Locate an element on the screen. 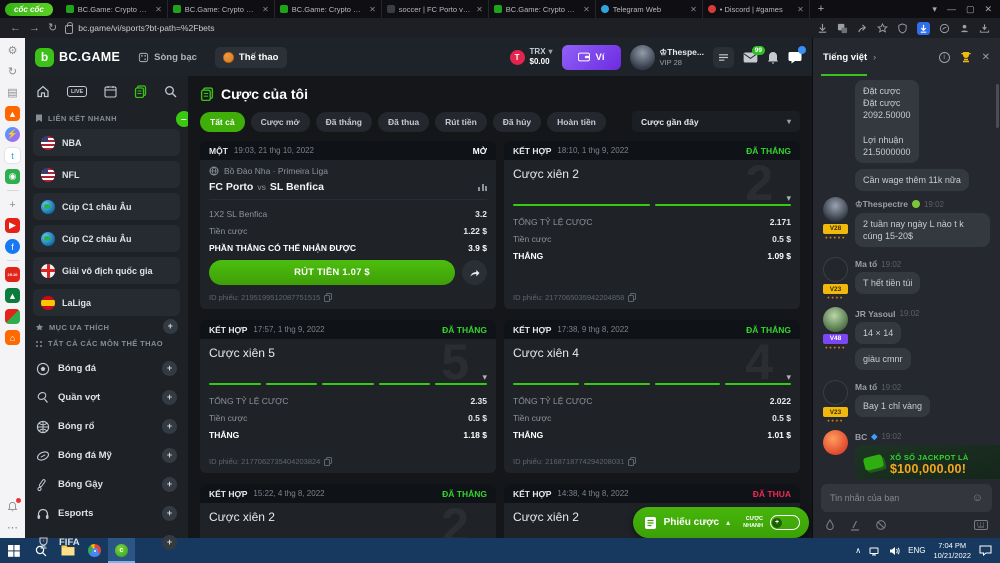 The width and height of the screenshot is (1000, 563). sidebar-item-football: Bóng đá + is located at coordinates (106, 368).